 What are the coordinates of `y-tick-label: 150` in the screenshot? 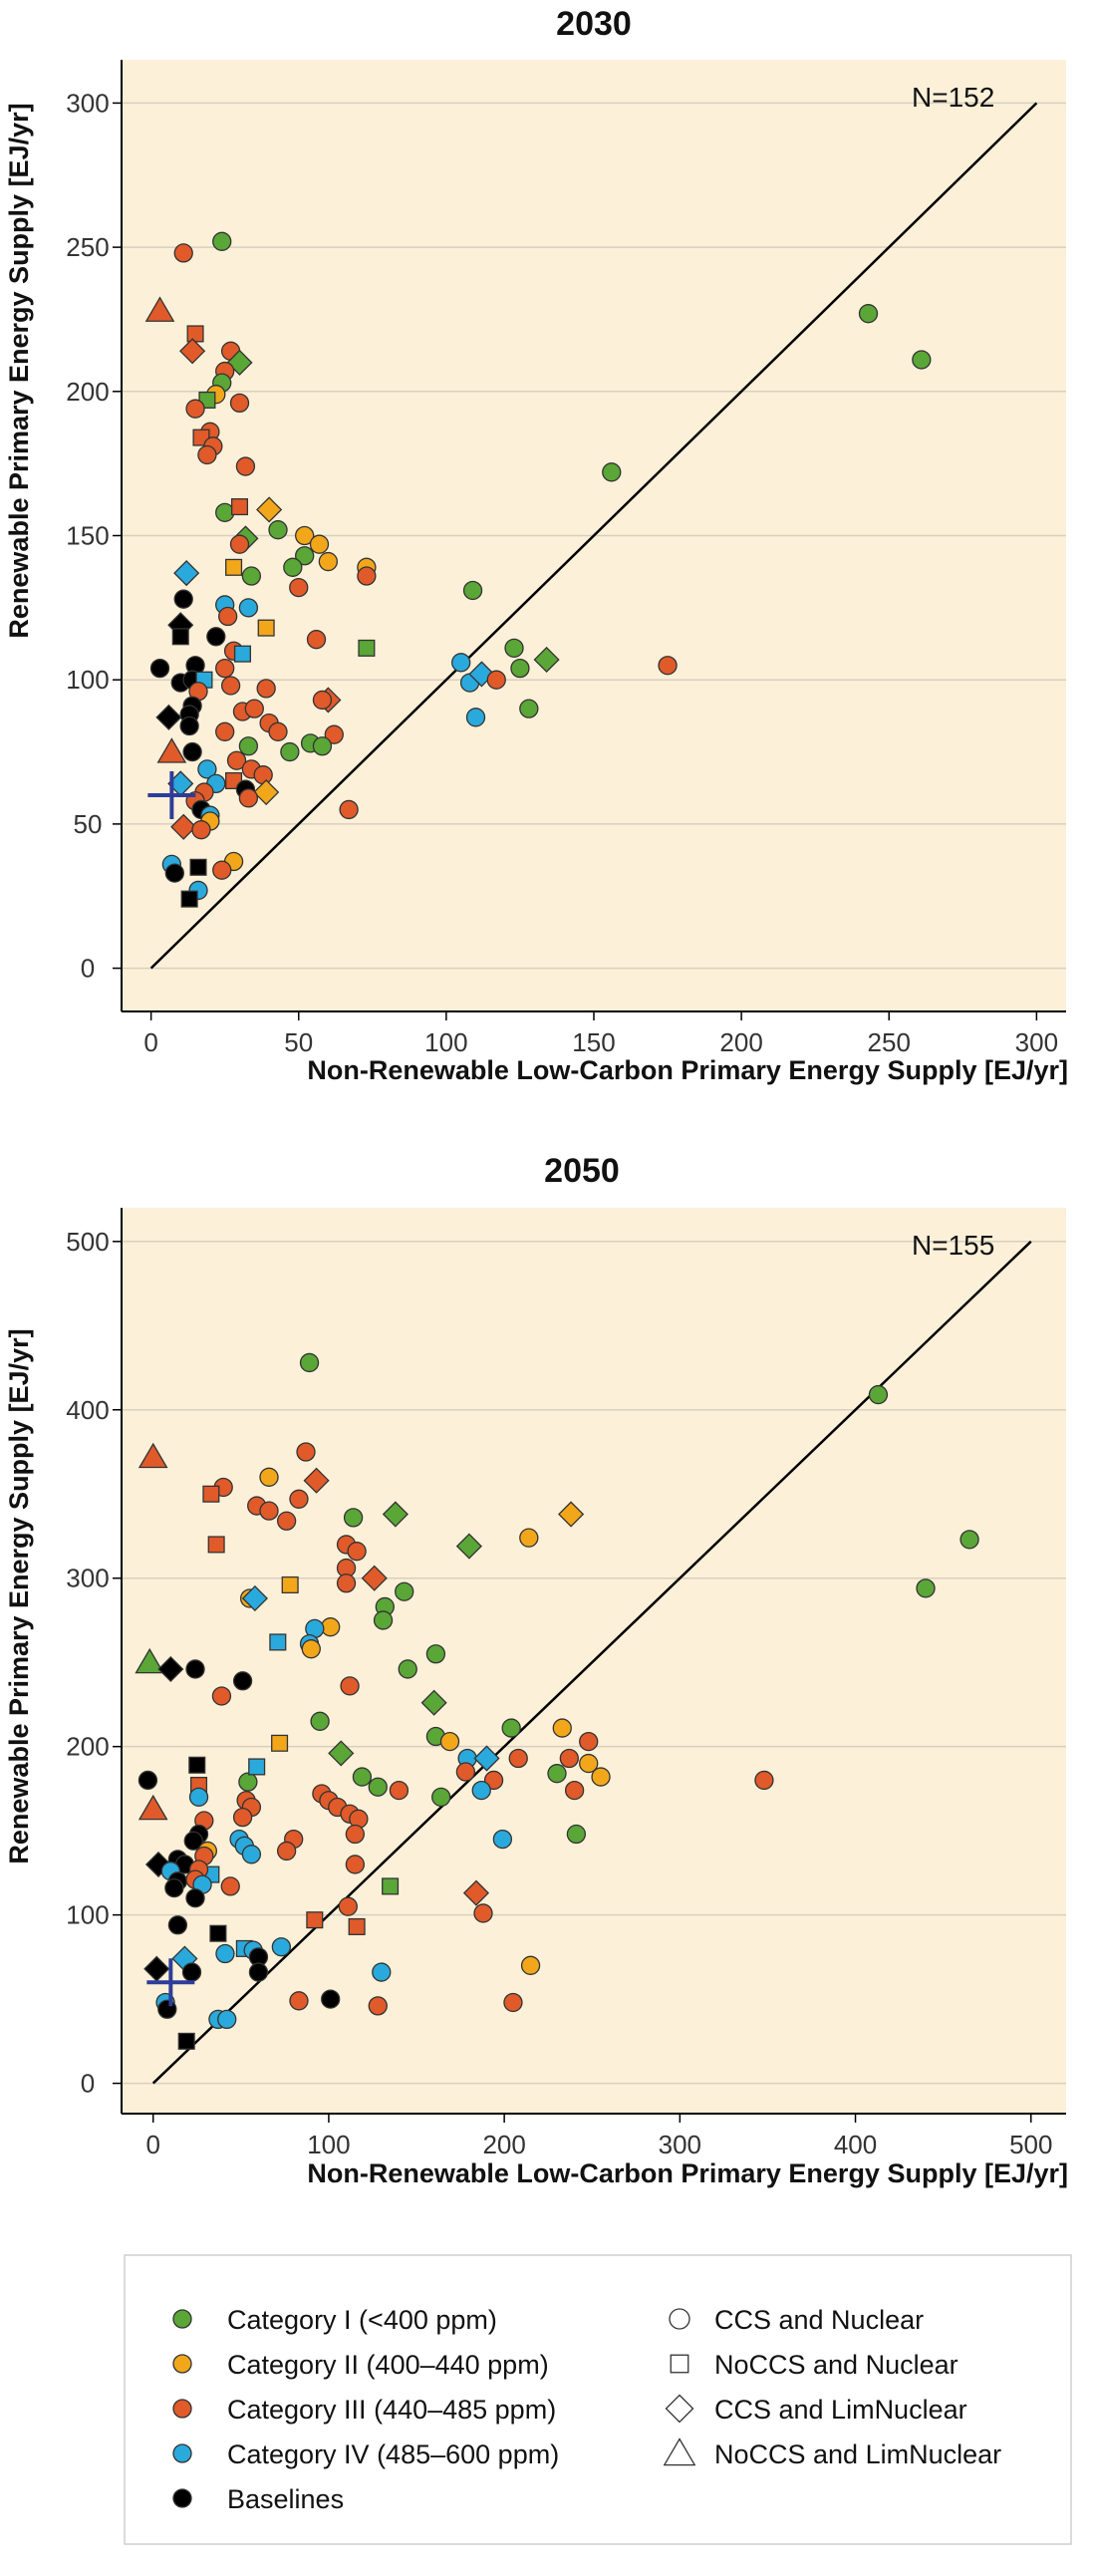 It's located at (87, 536).